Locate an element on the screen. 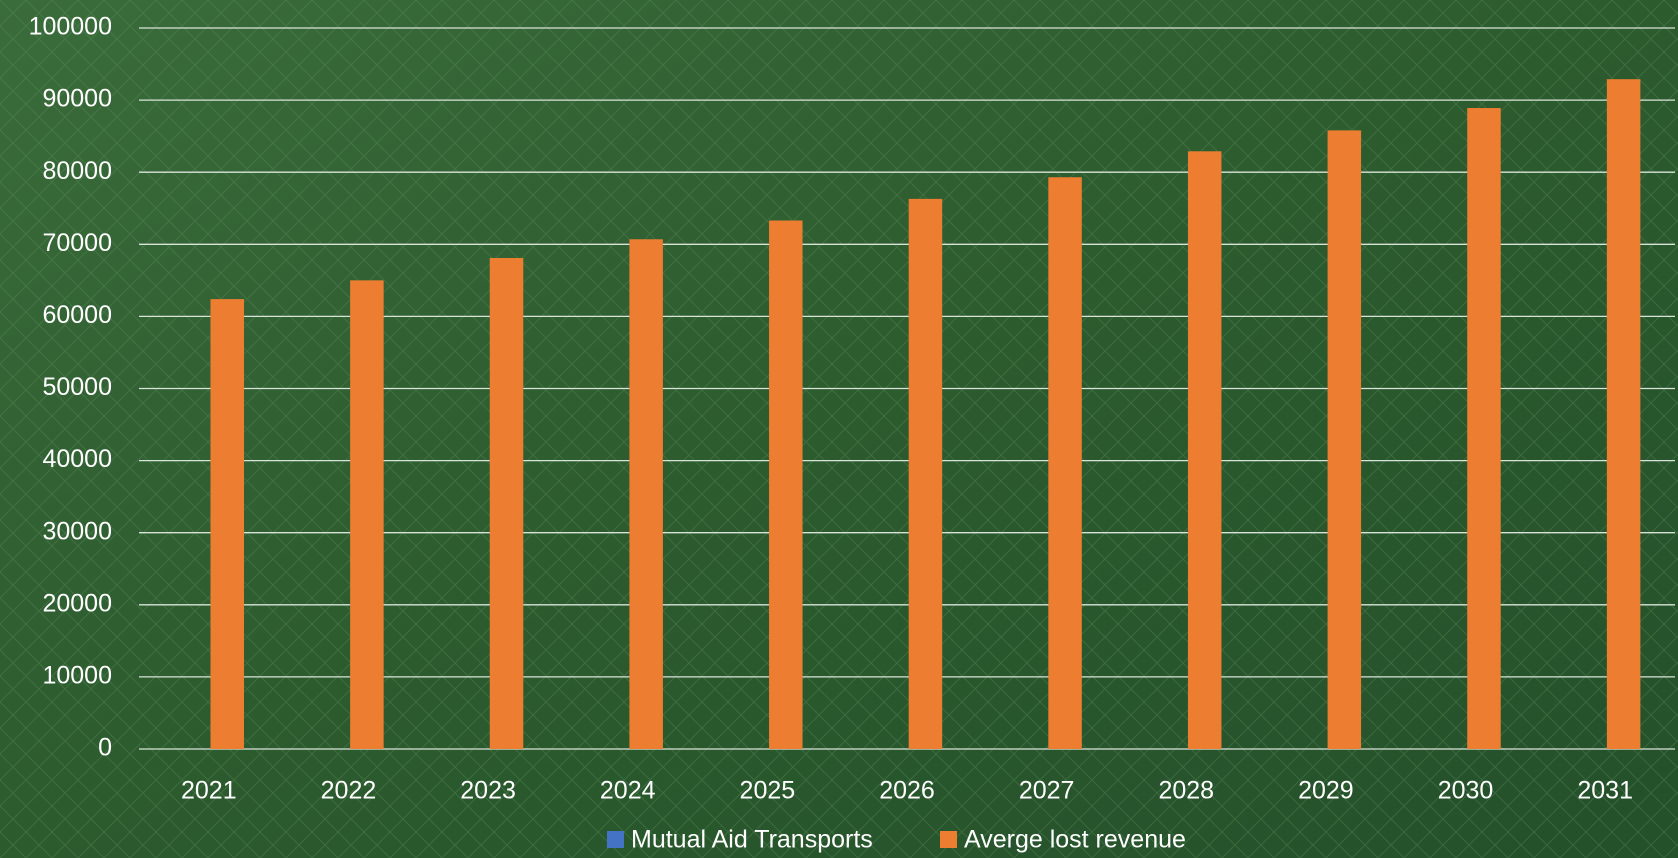  x-tick-label: 2026 is located at coordinates (907, 791).